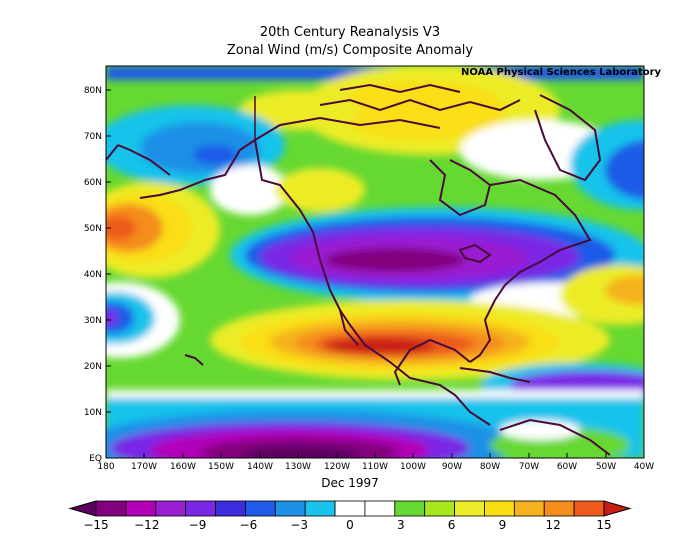  I want to click on lon-label: 100W, so click(413, 467).